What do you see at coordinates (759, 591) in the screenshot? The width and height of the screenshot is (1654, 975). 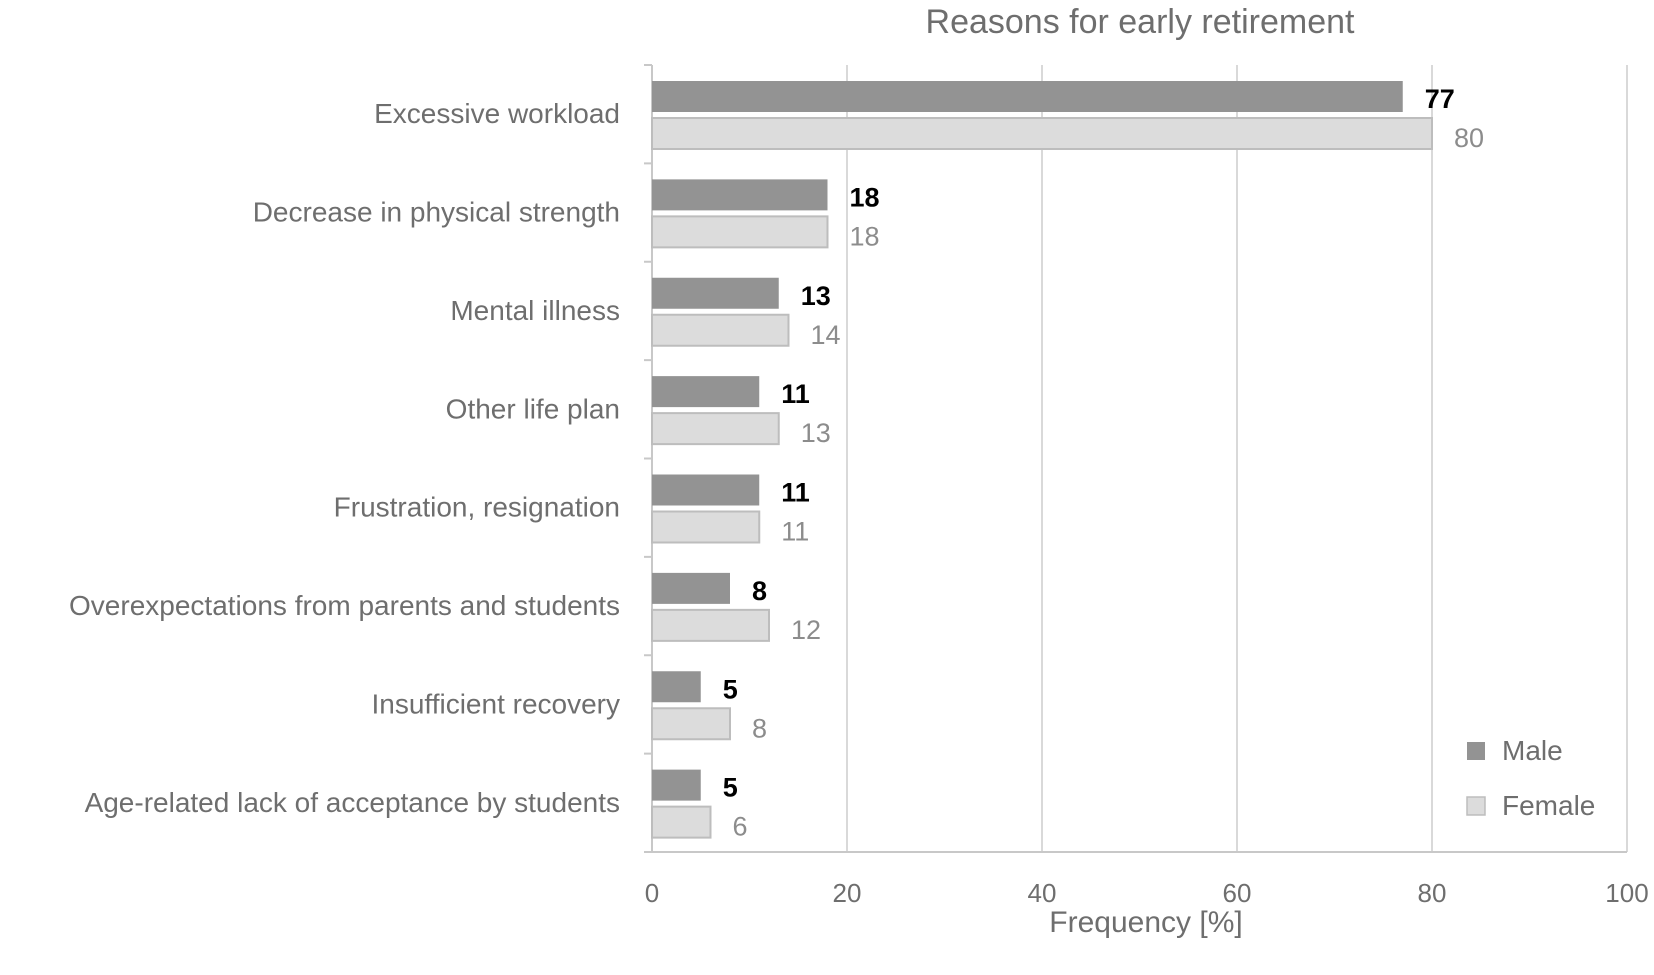 I see `data-label-male: 8` at bounding box center [759, 591].